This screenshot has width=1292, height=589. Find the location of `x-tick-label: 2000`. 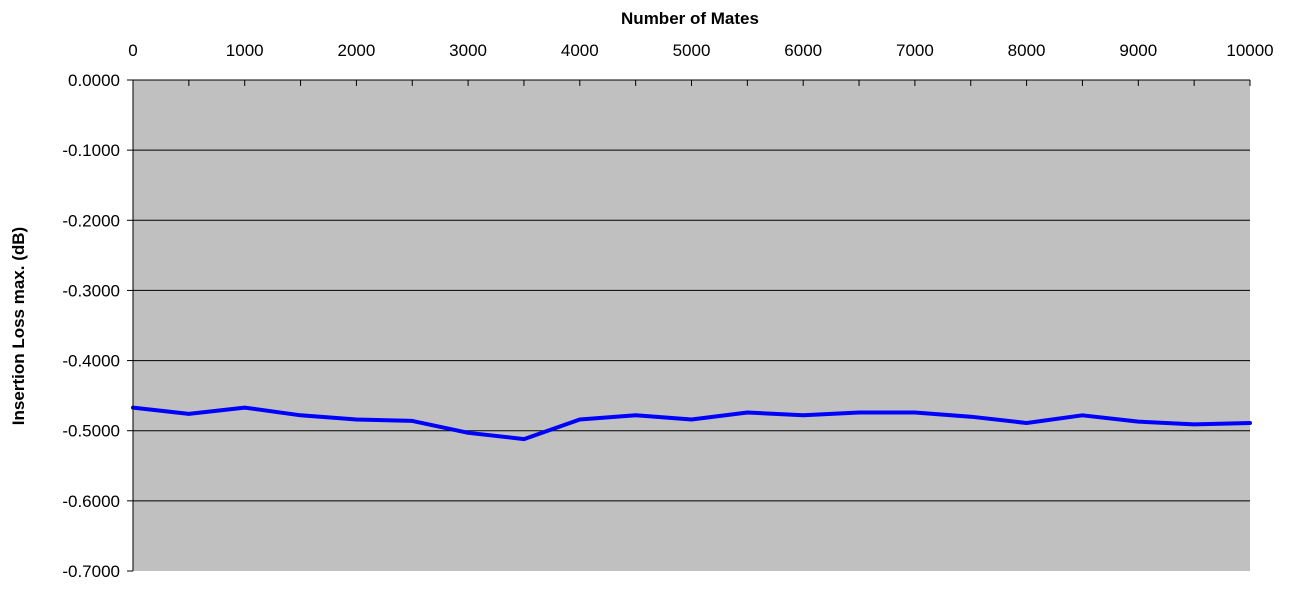

x-tick-label: 2000 is located at coordinates (356, 50).